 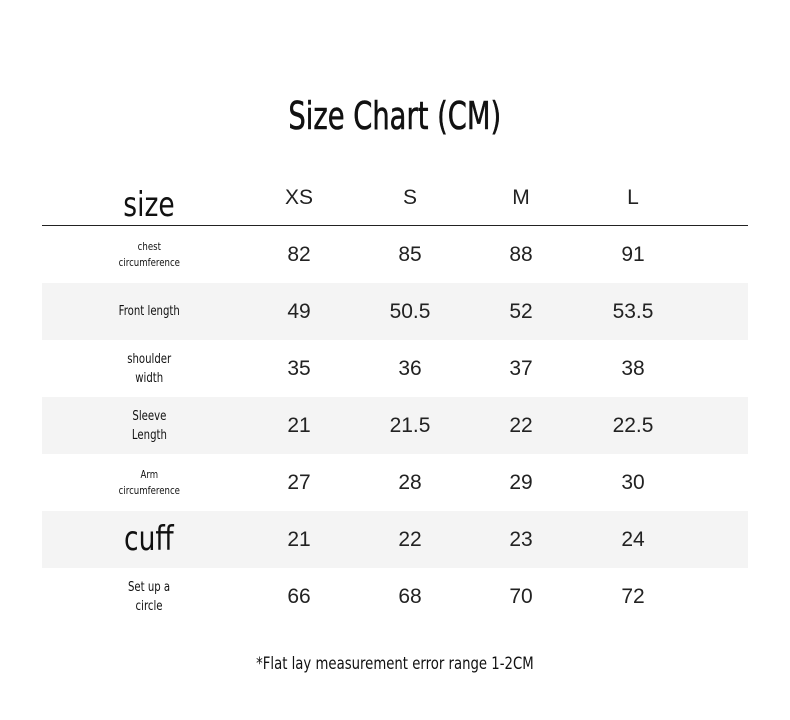 I want to click on value-cell: 72, so click(x=633, y=596).